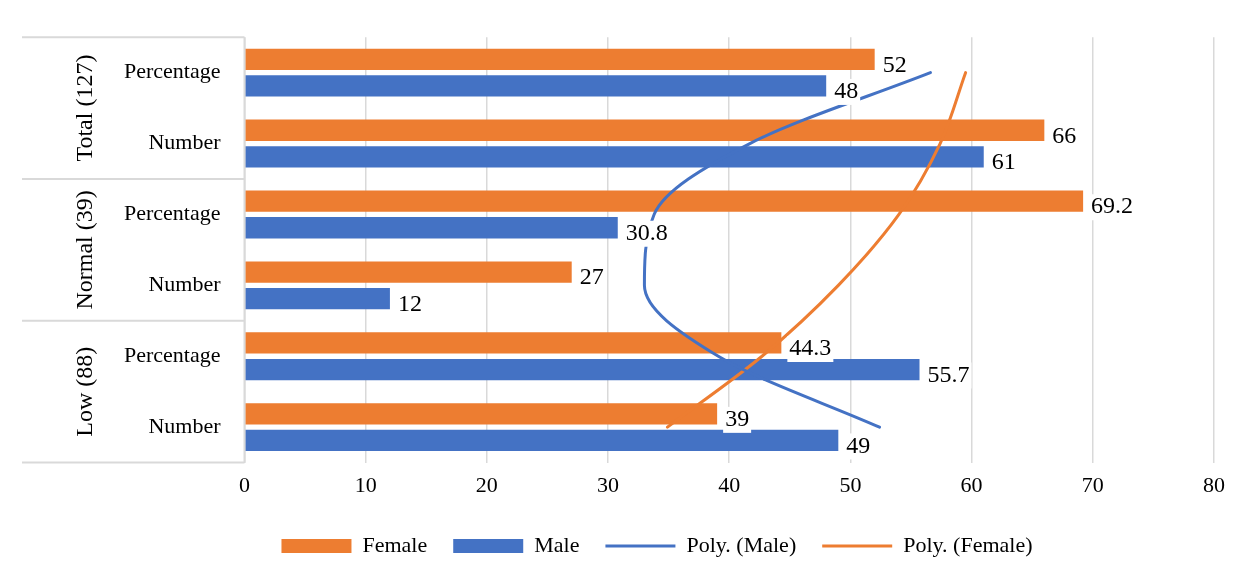 Image resolution: width=1244 pixels, height=577 pixels. I want to click on legend-label: Poly. (Female), so click(968, 544).